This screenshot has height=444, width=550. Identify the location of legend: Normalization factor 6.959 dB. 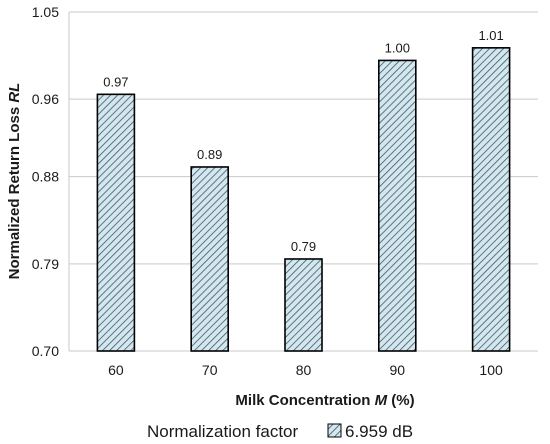
(280, 431).